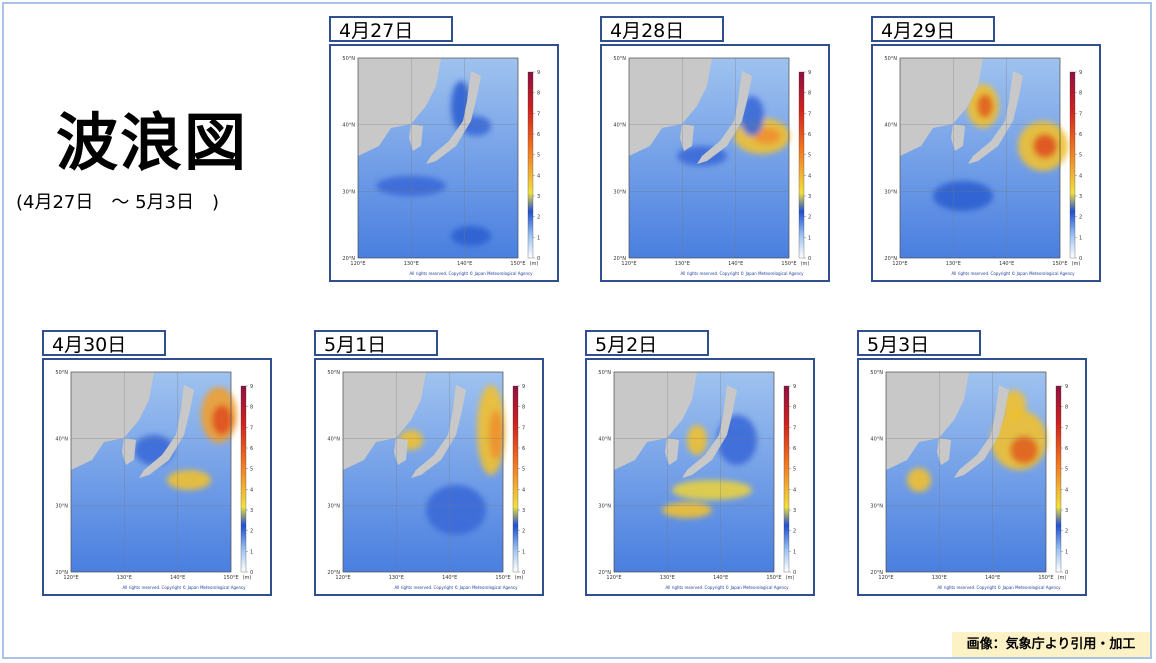 The image size is (1156, 663). I want to click on date-label: 5月3日, so click(919, 343).